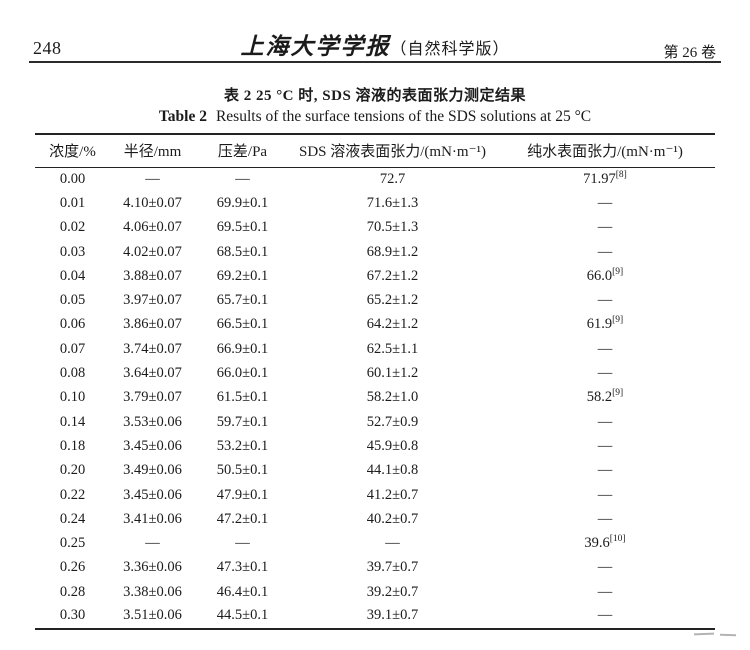 The image size is (750, 650). I want to click on table-row: 0.02 4.06±0.07 69.5±0.1 70.5±1.3 —, so click(375, 228).